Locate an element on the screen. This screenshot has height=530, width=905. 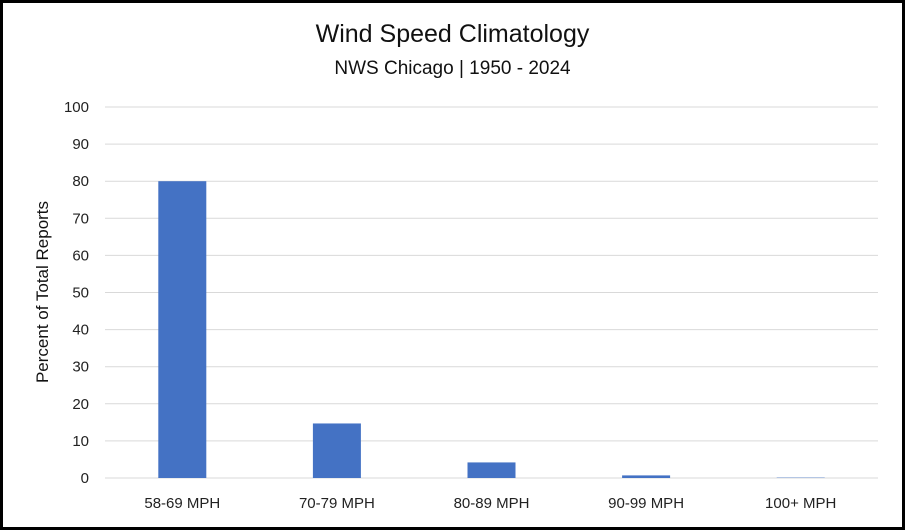
y-tick-label: 70 is located at coordinates (80, 218).